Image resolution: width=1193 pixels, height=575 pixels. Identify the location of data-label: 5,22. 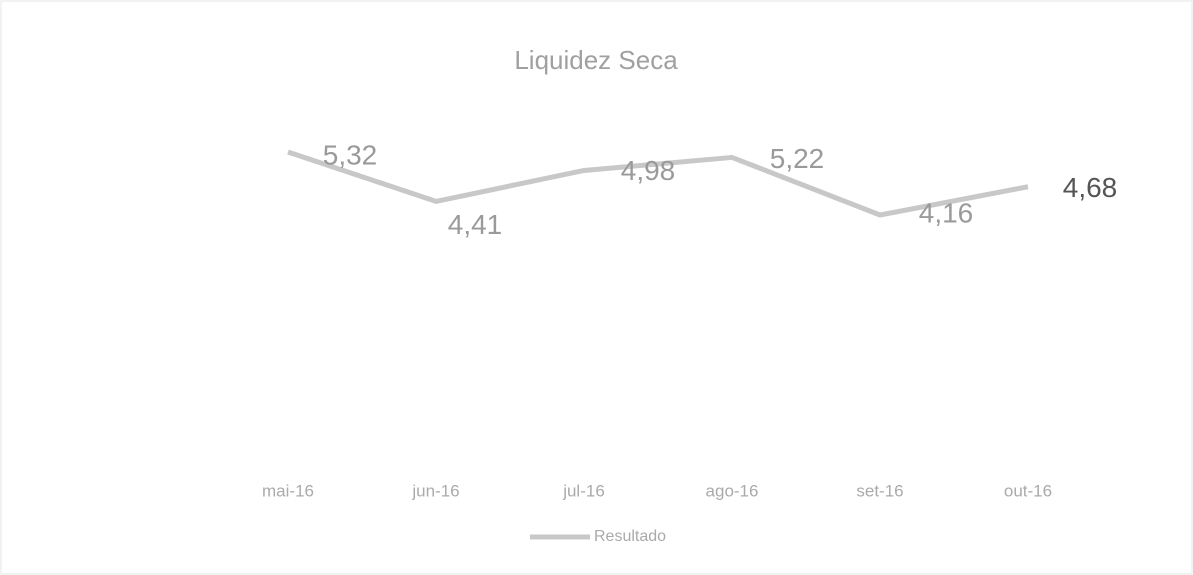
(797, 158).